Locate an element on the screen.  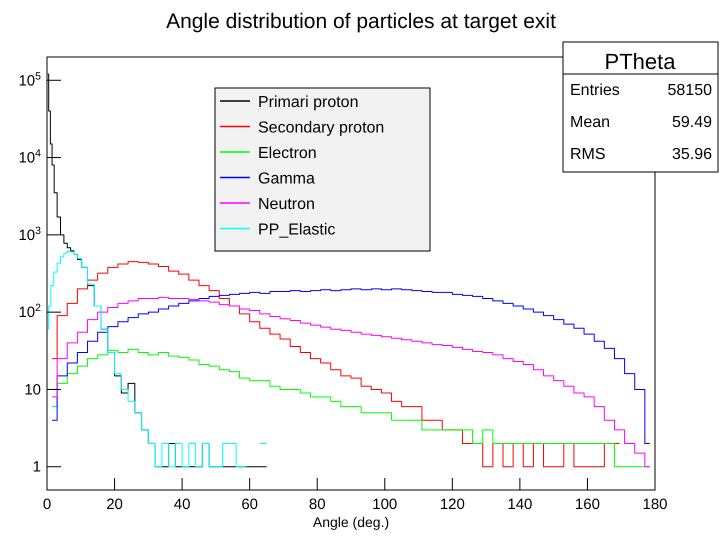
x-axis-title: Angle (deg.) is located at coordinates (351, 522).